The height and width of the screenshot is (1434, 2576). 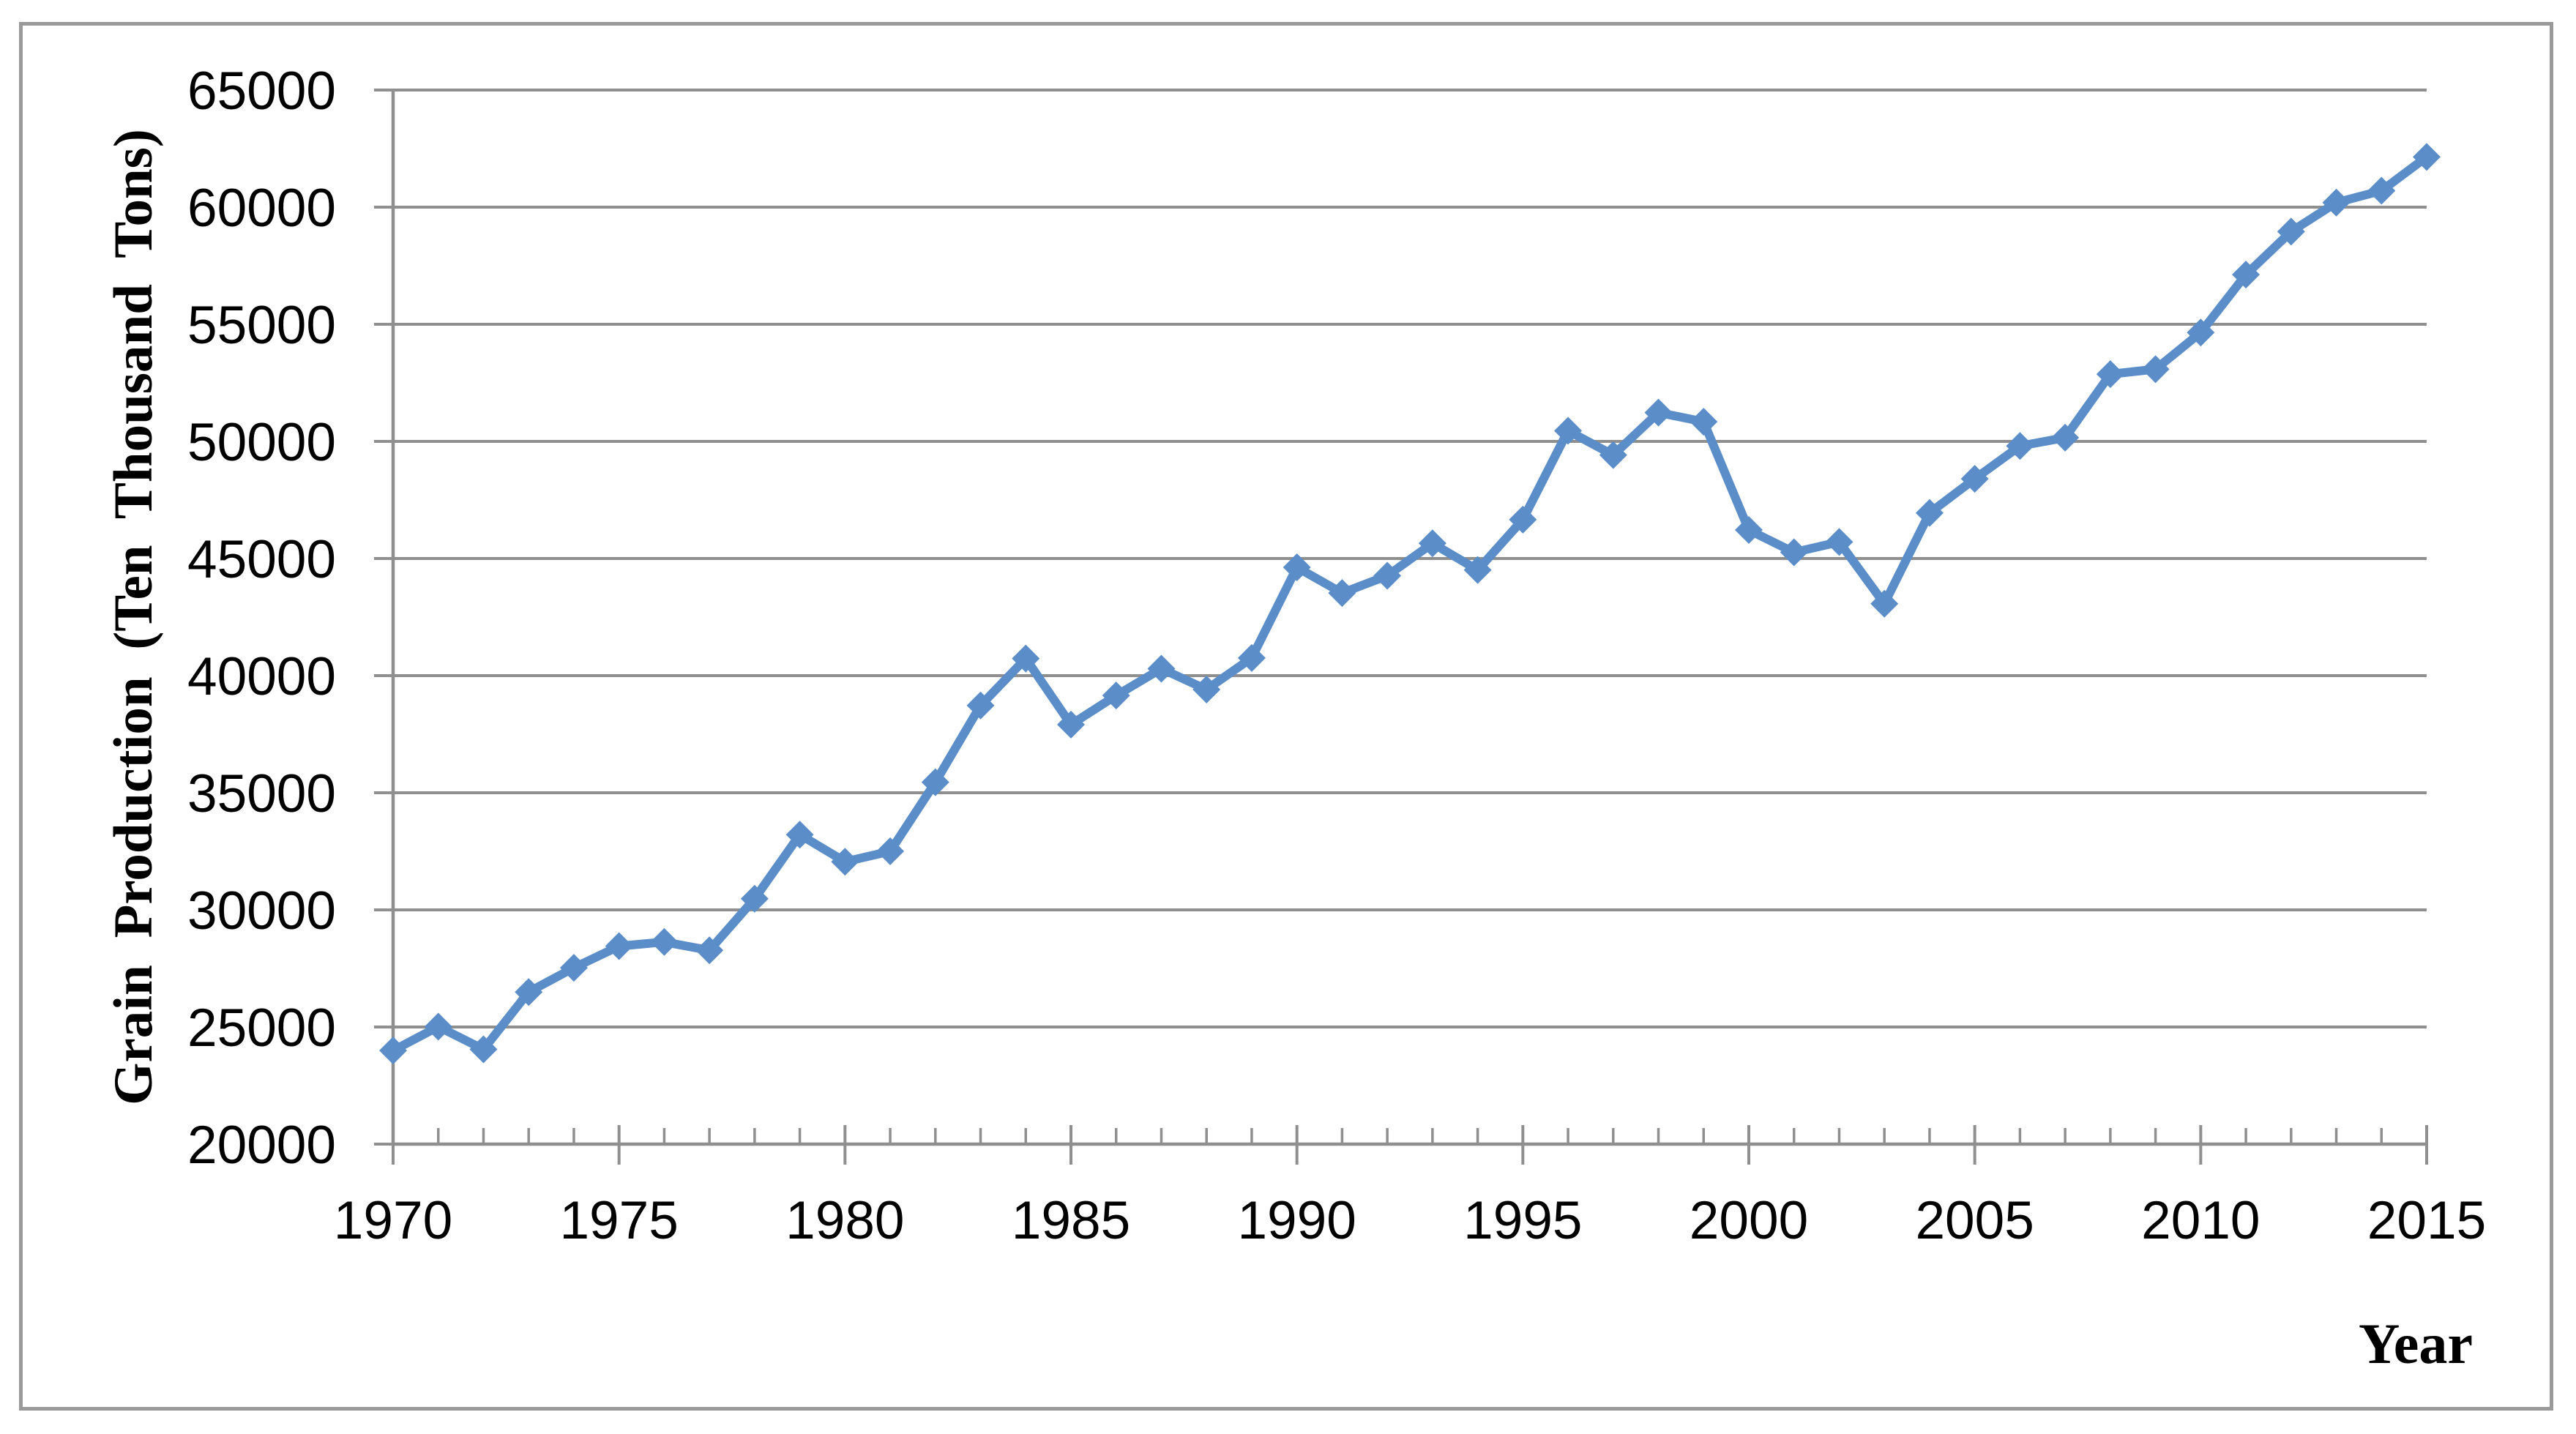 I want to click on y-tick-label: 20000, so click(x=261, y=1145).